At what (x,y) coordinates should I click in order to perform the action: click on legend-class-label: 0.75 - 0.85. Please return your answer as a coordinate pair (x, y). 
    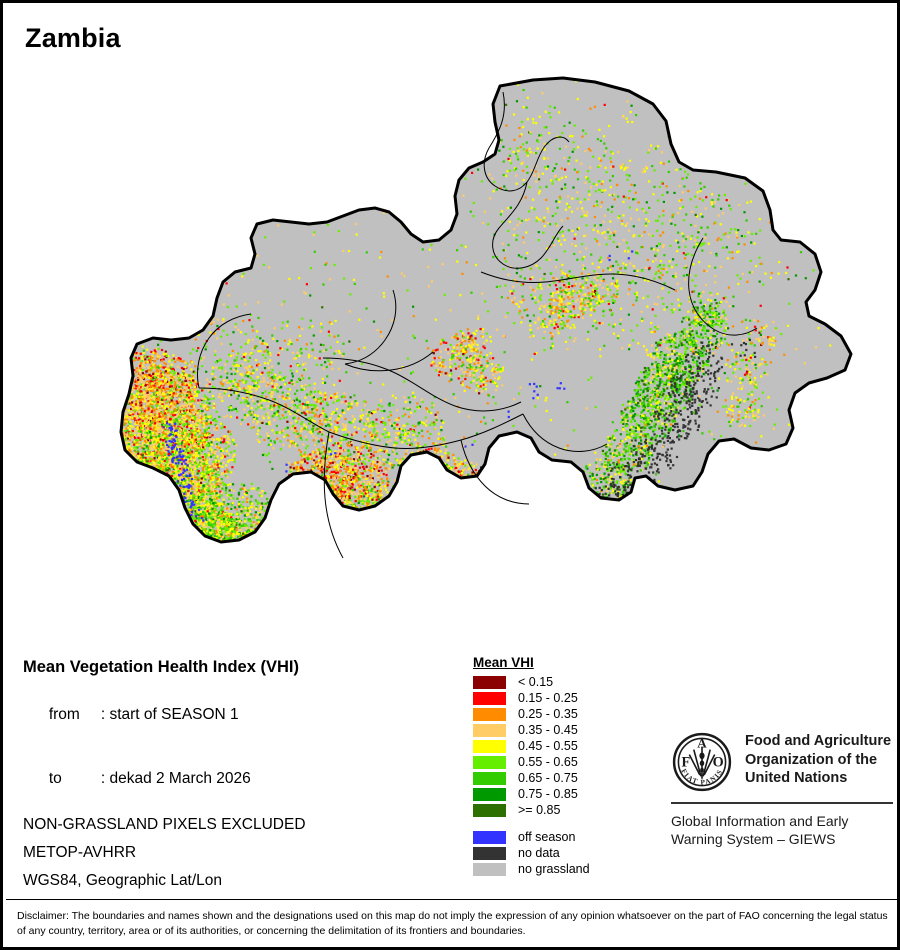
    Looking at the image, I should click on (548, 794).